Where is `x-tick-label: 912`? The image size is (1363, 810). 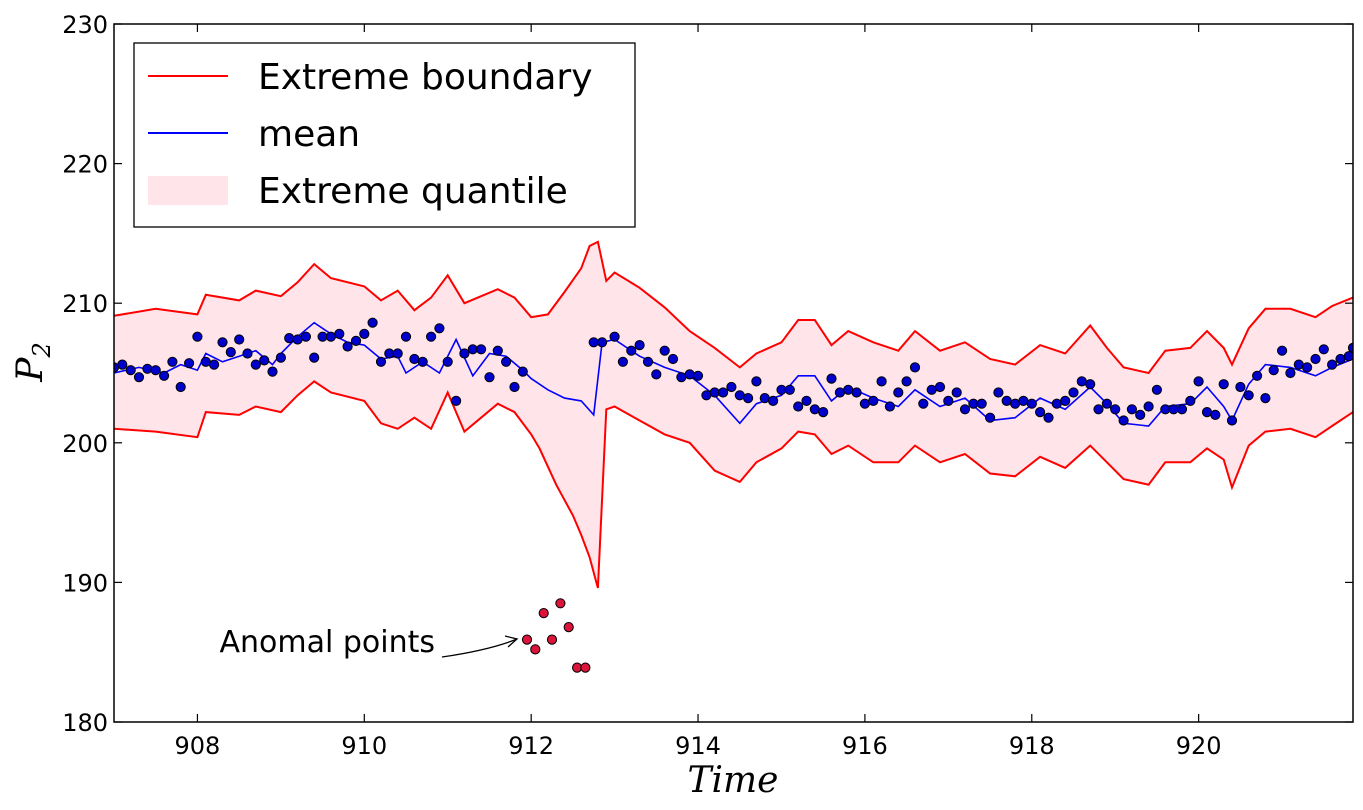
x-tick-label: 912 is located at coordinates (531, 746).